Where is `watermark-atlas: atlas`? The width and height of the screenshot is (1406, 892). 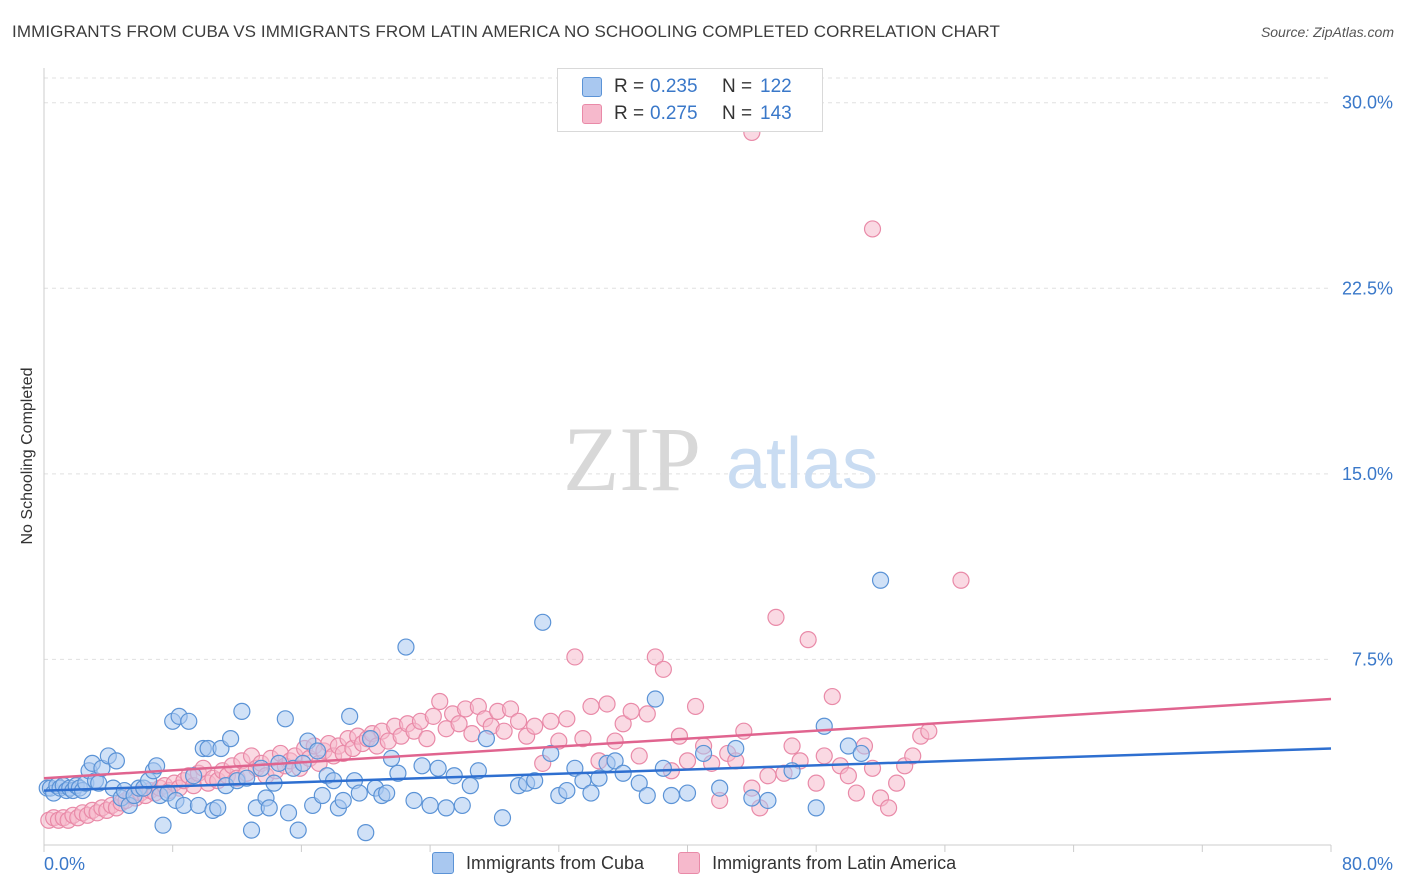
watermark-atlas: atlas is located at coordinates (802, 464).